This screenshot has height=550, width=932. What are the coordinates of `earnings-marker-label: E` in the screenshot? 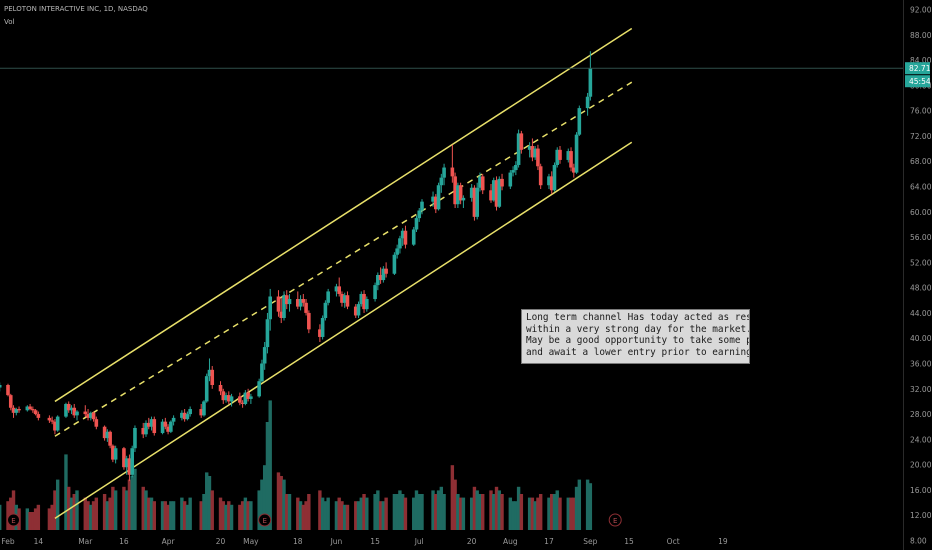 It's located at (615, 521).